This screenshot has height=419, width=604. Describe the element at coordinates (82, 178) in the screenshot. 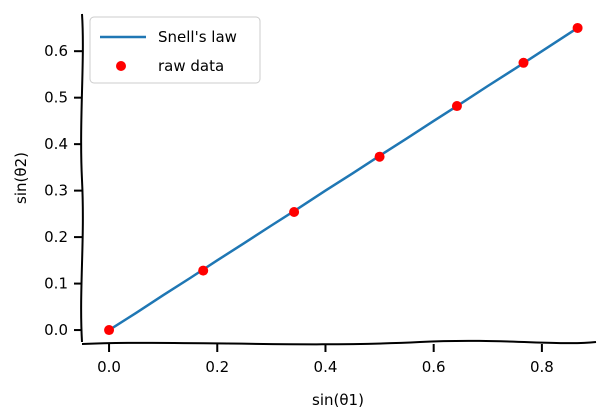

I see `y-axis-spine` at that location.